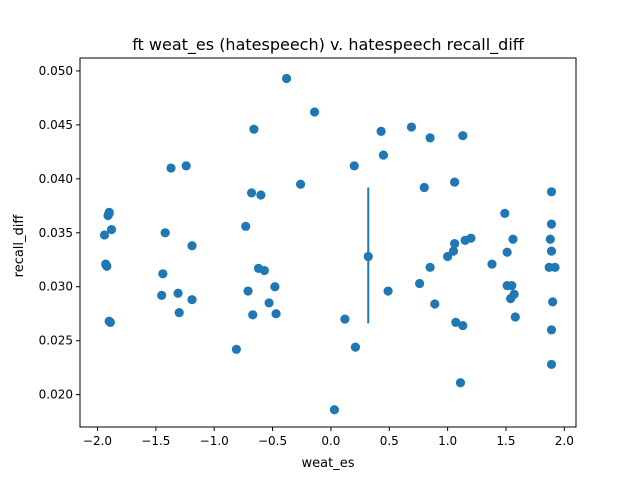 The height and width of the screenshot is (484, 640). I want to click on x-axis-label: weat_es, so click(328, 463).